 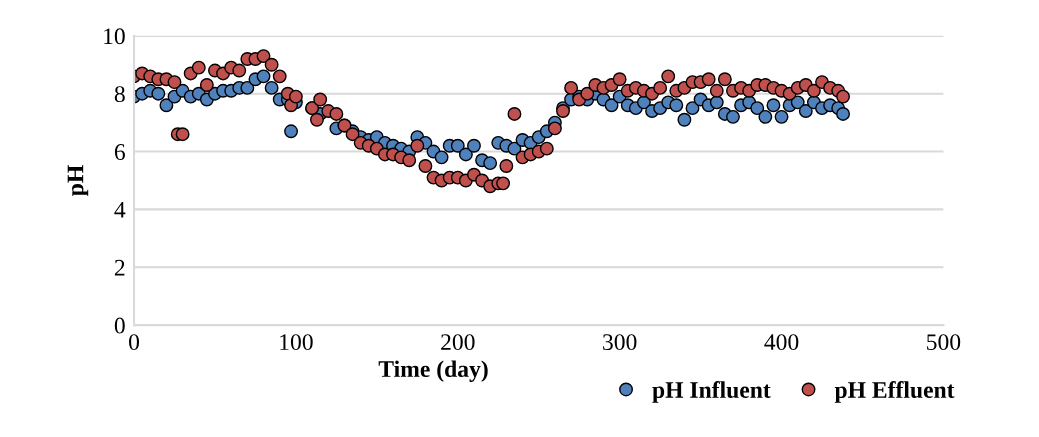 What do you see at coordinates (458, 342) in the screenshot?
I see `x-tick-label: 200` at bounding box center [458, 342].